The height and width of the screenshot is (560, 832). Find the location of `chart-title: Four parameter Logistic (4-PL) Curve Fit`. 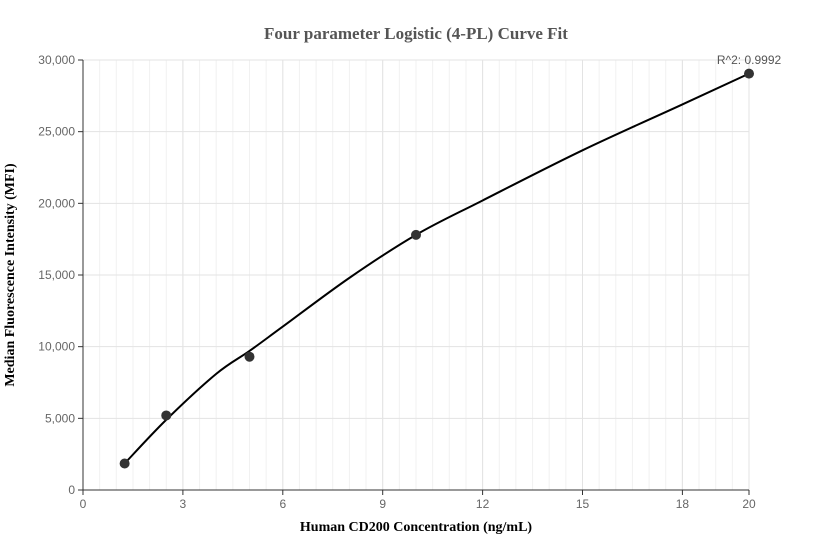

chart-title: Four parameter Logistic (4-PL) Curve Fit is located at coordinates (416, 33).